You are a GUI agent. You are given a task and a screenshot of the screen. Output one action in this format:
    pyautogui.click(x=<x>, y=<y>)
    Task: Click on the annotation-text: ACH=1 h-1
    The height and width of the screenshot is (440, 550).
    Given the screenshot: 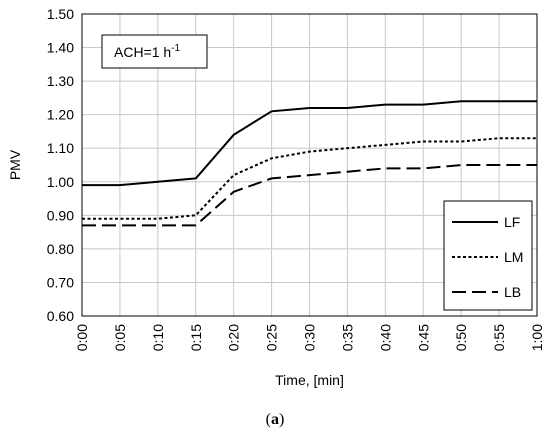 What is the action you would take?
    pyautogui.click(x=147, y=51)
    